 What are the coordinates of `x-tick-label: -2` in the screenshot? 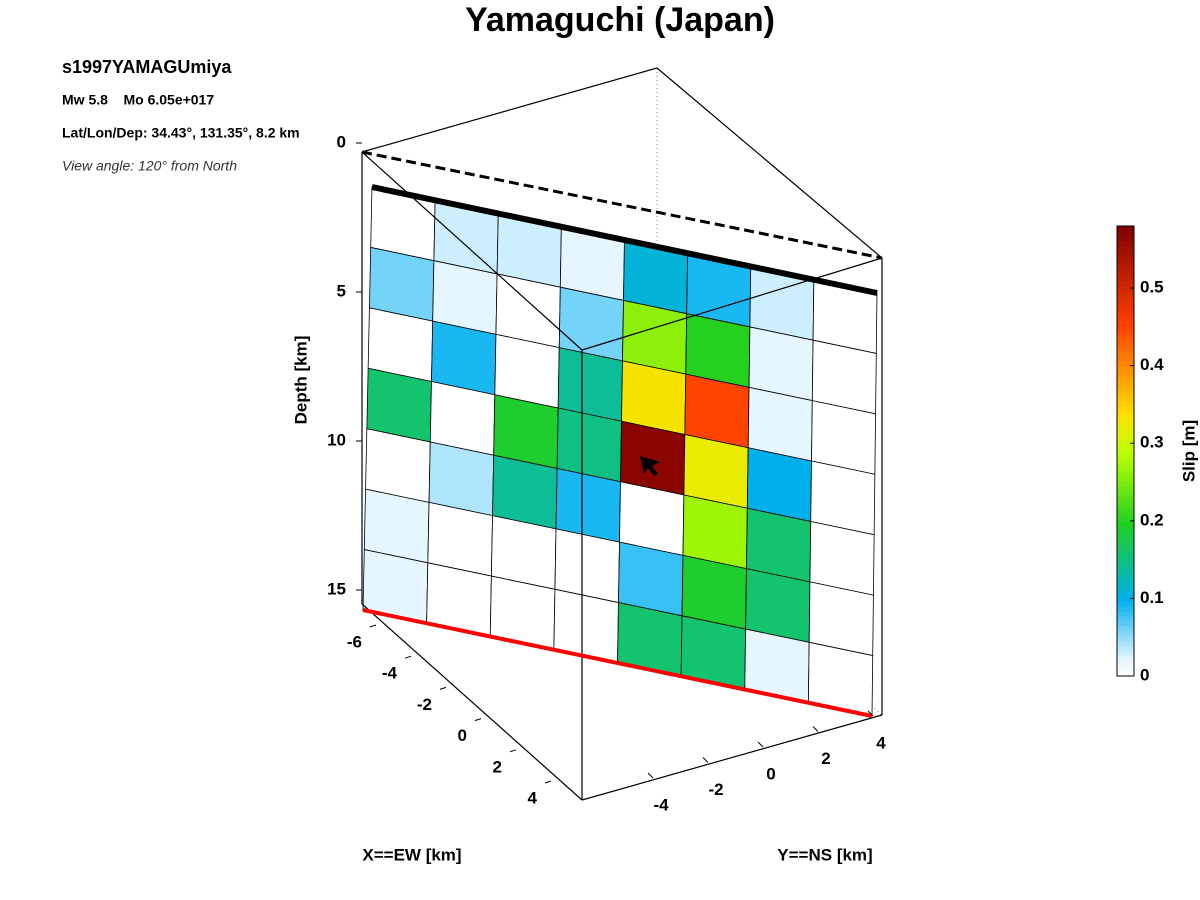 It's located at (424, 704).